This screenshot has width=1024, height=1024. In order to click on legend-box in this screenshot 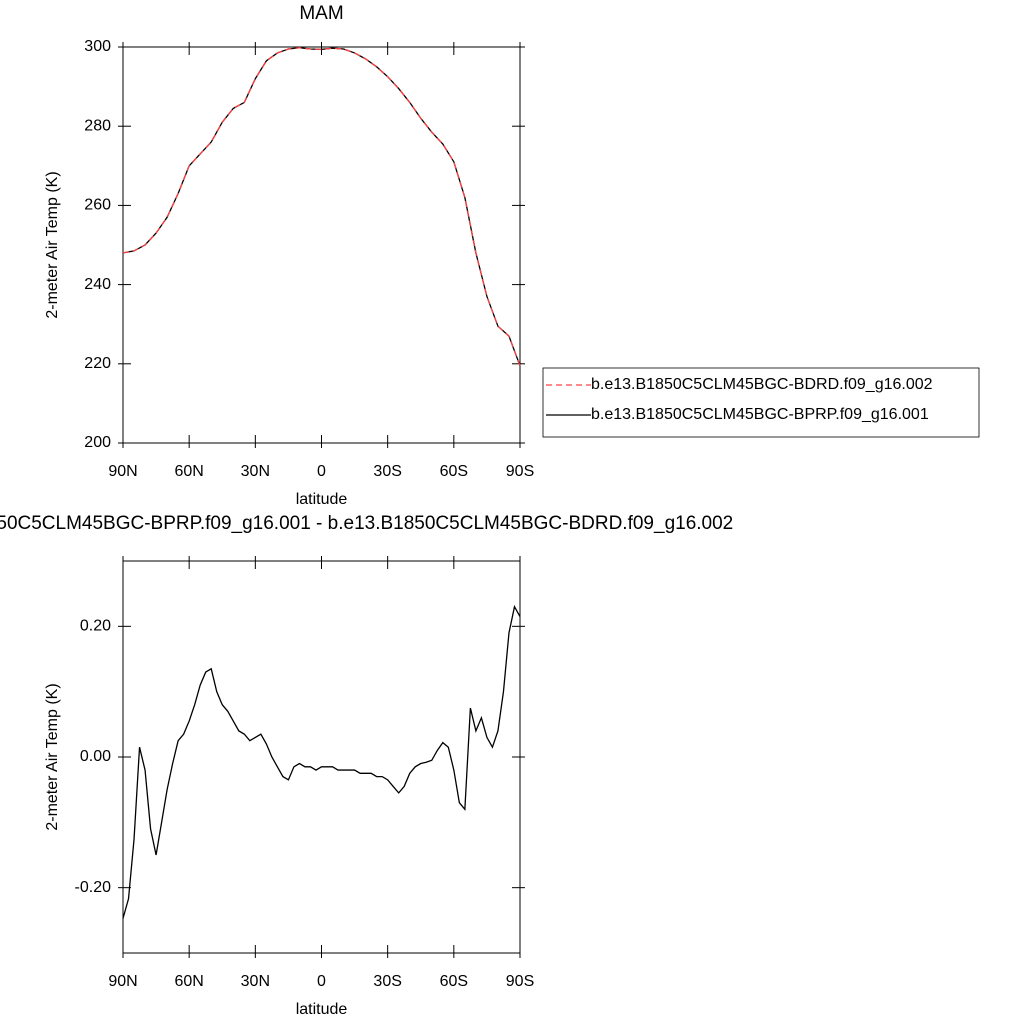, I will do `click(761, 402)`.